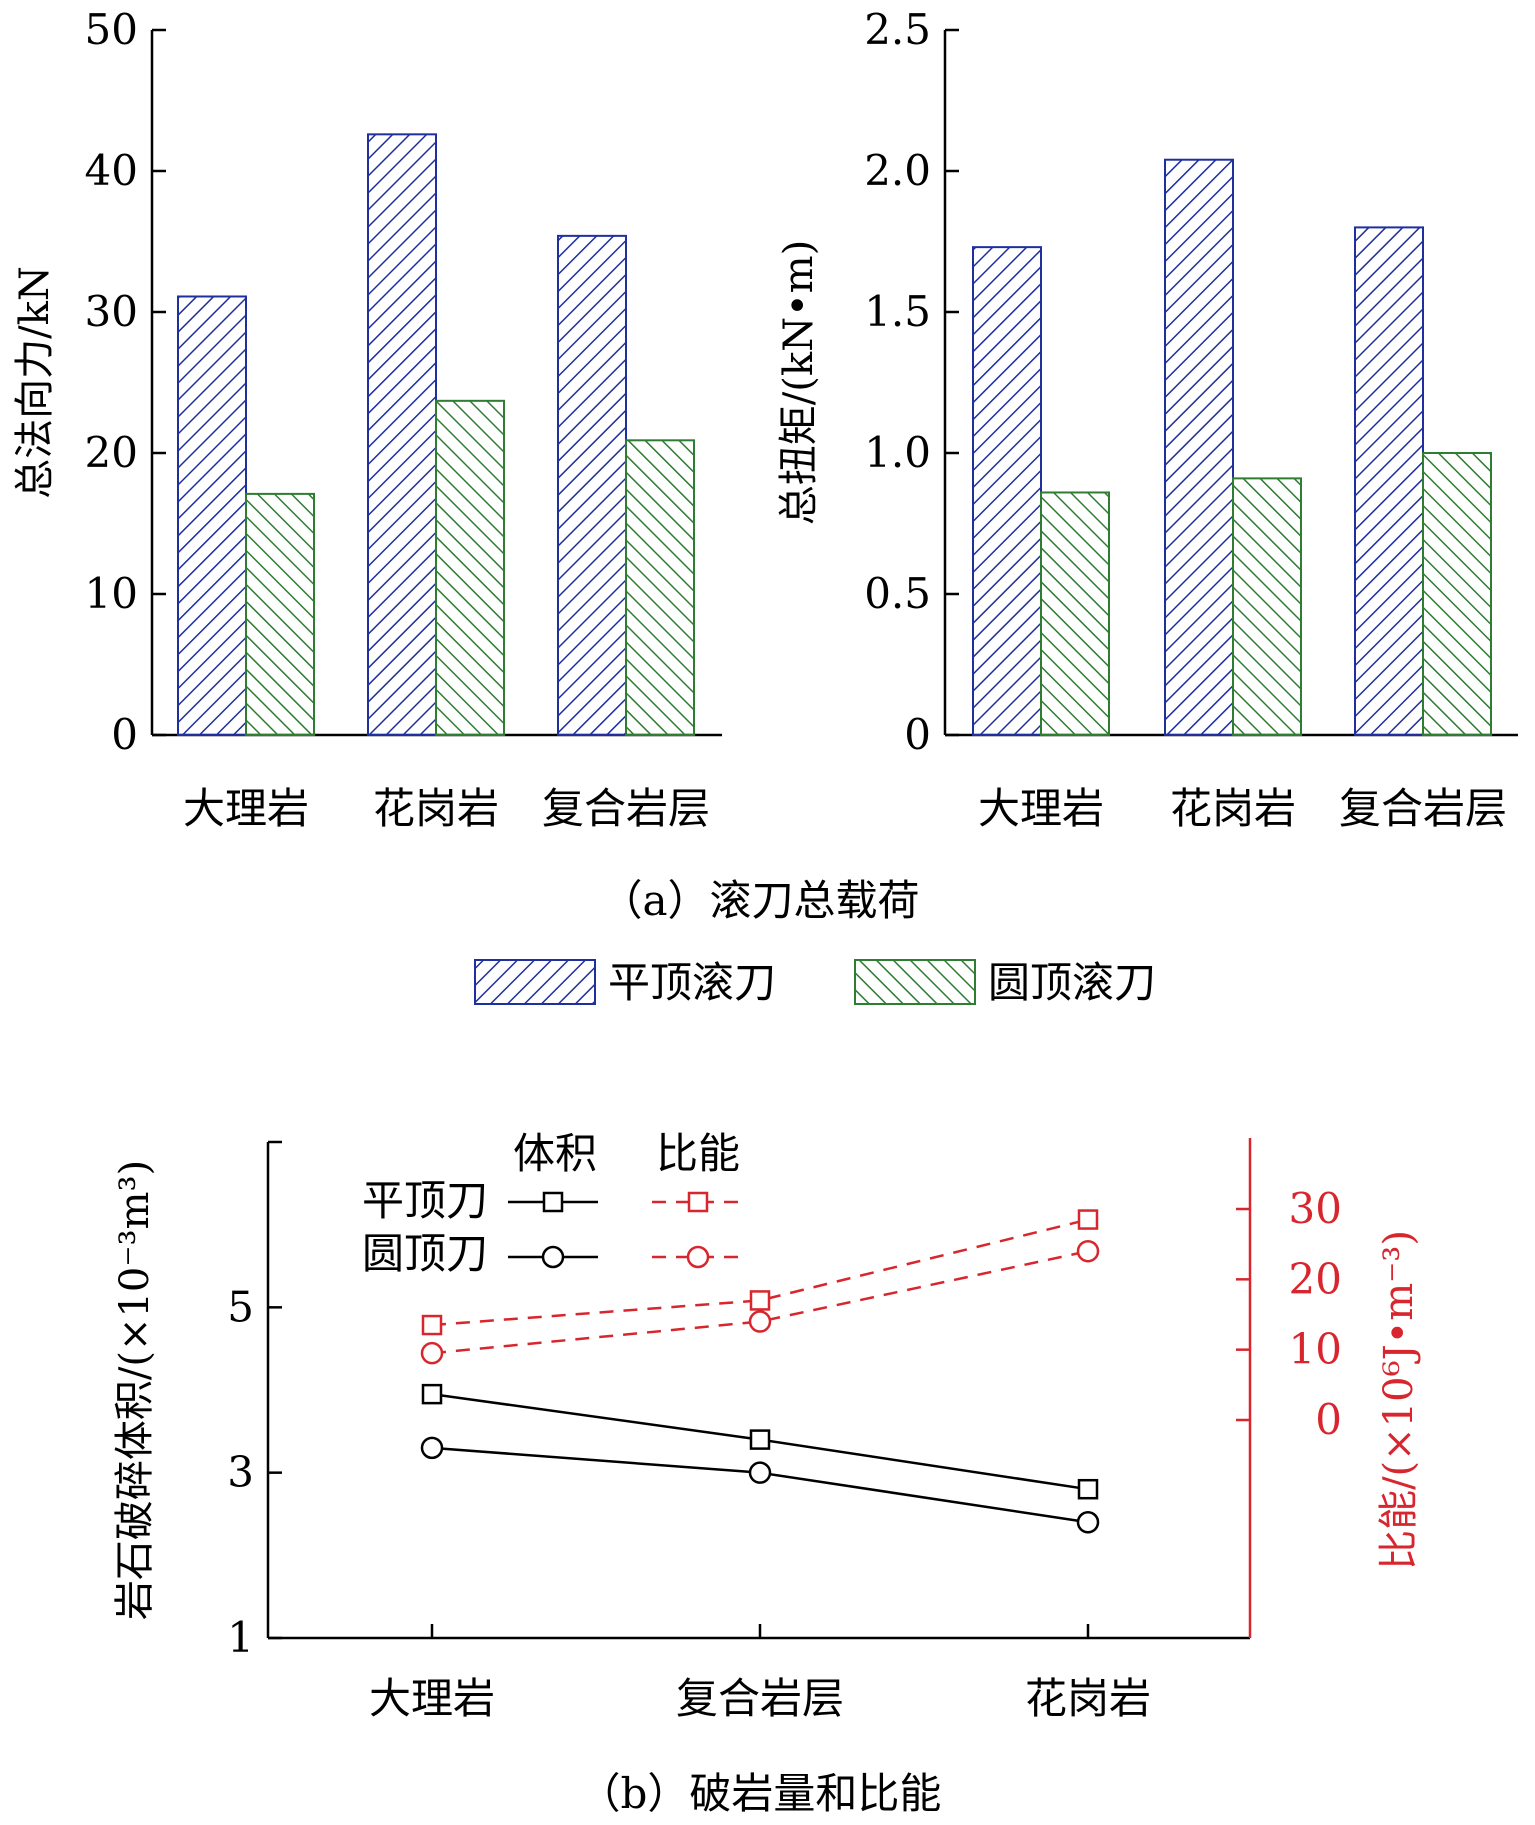 Image resolution: width=1535 pixels, height=1825 pixels. I want to click on y-tick-label: 10, so click(111, 593).